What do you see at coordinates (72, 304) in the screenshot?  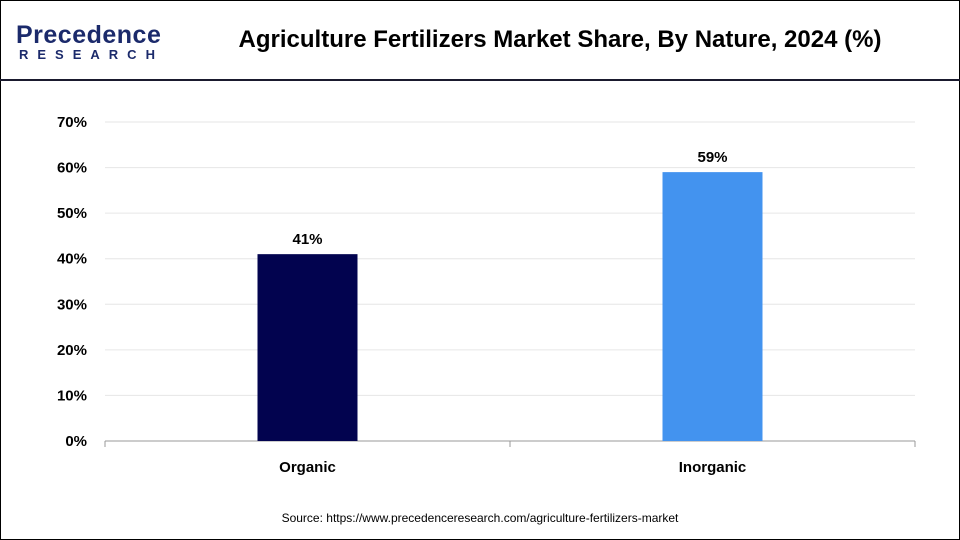 I see `y-tick-label: 30%` at bounding box center [72, 304].